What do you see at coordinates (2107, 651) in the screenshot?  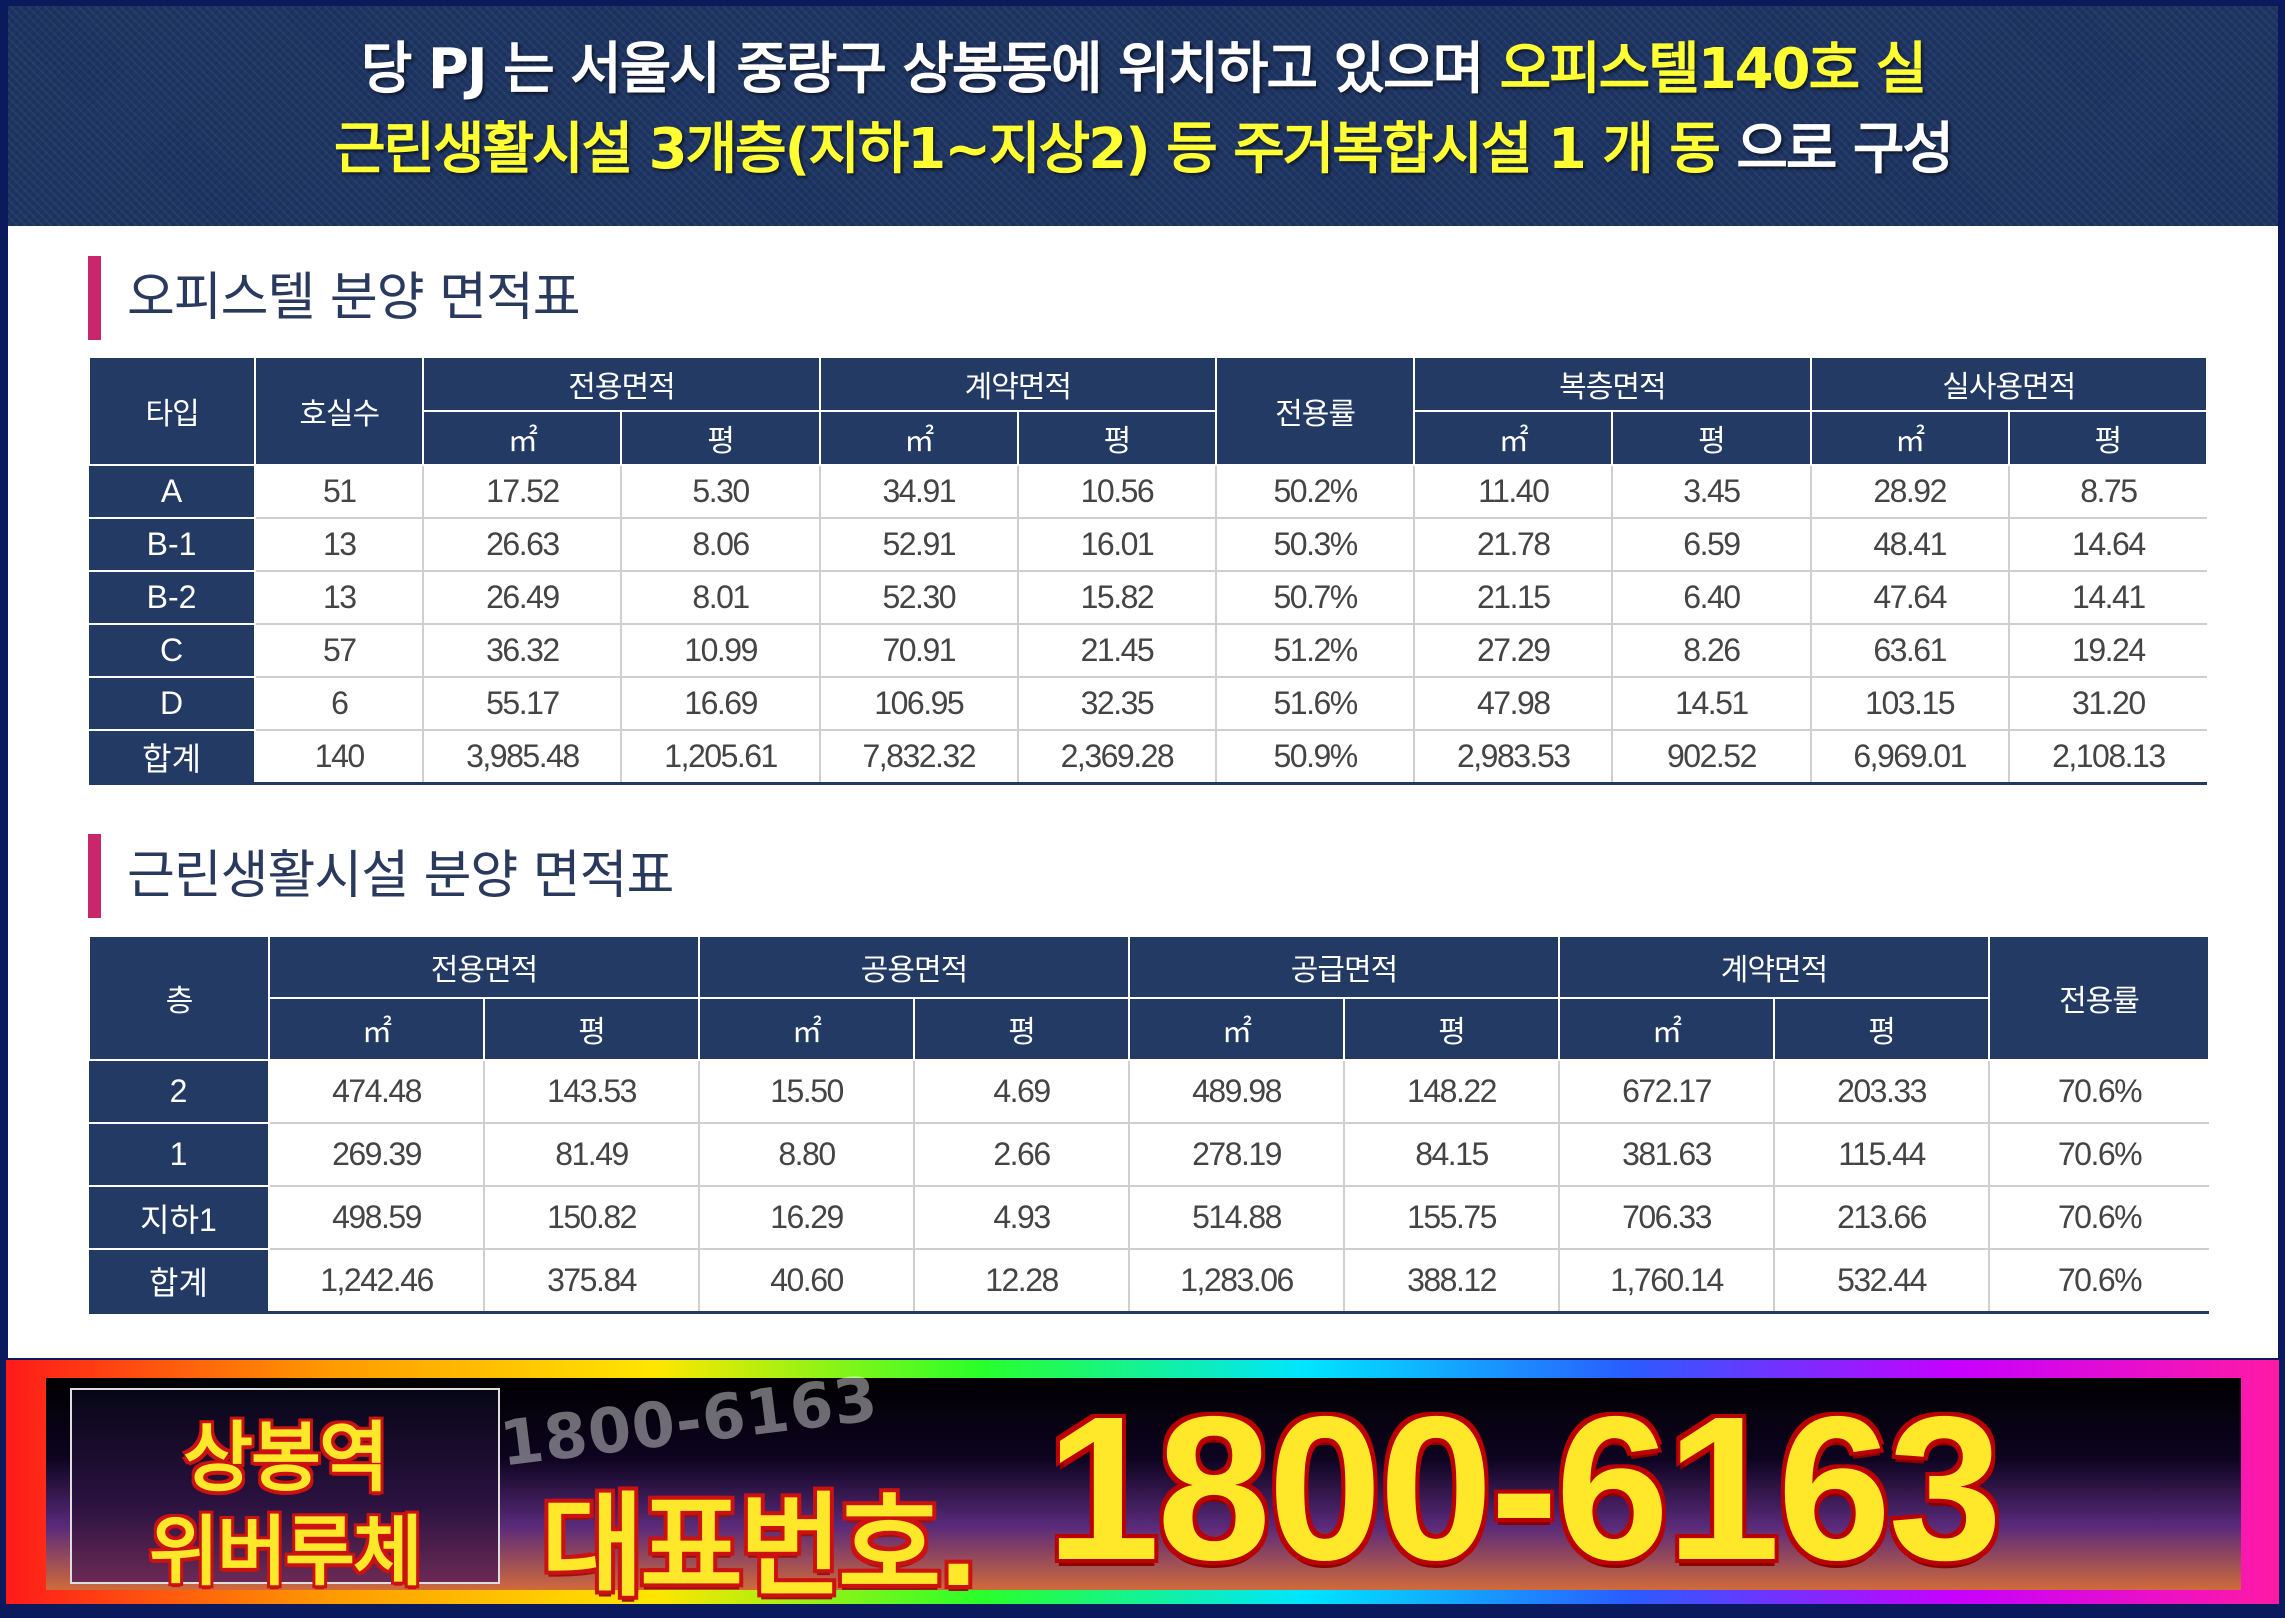 I see `table-cell: 19.24` at bounding box center [2107, 651].